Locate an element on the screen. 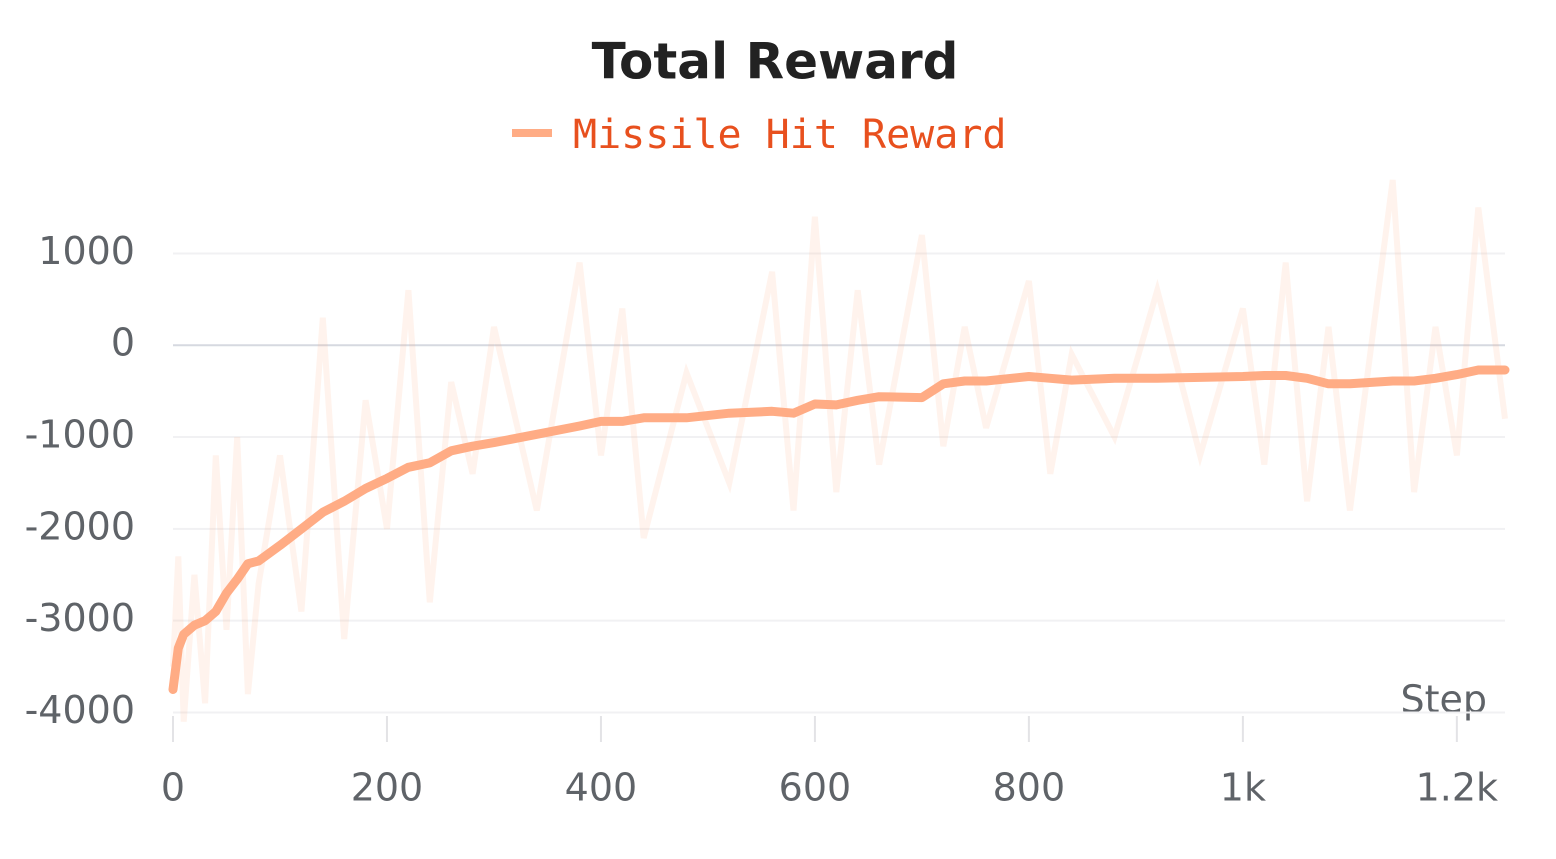 This screenshot has height=859, width=1556. x-tick-label: 800 is located at coordinates (1029, 788).